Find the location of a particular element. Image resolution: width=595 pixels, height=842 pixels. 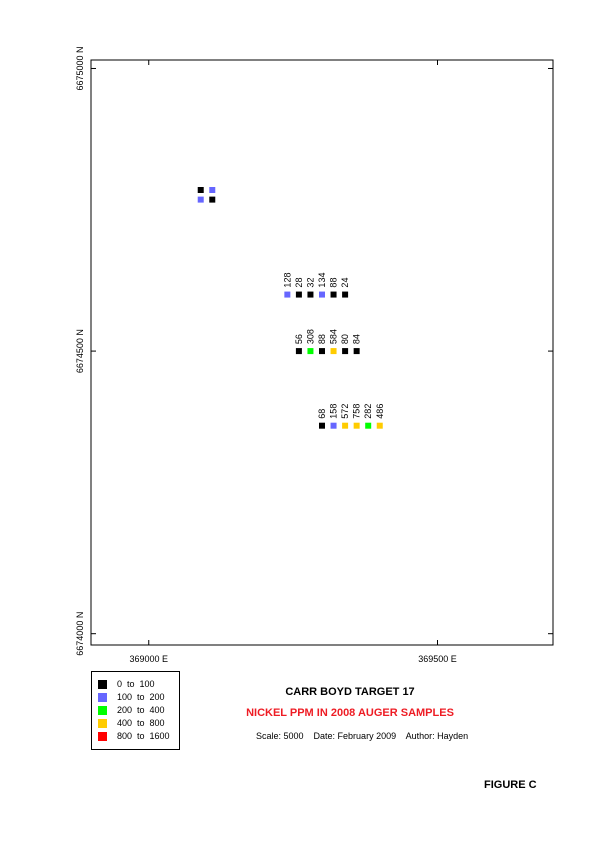

sample-value-label: 28 is located at coordinates (299, 283).